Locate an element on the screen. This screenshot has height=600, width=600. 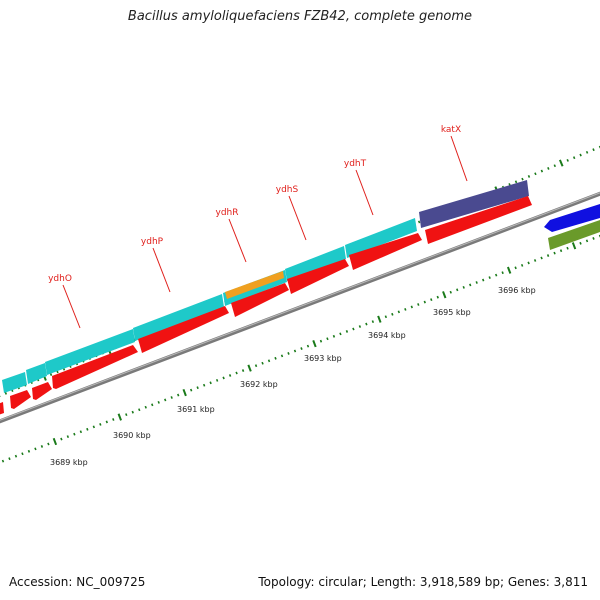
gene-label-ydhR: ydhR is located at coordinates (227, 213).